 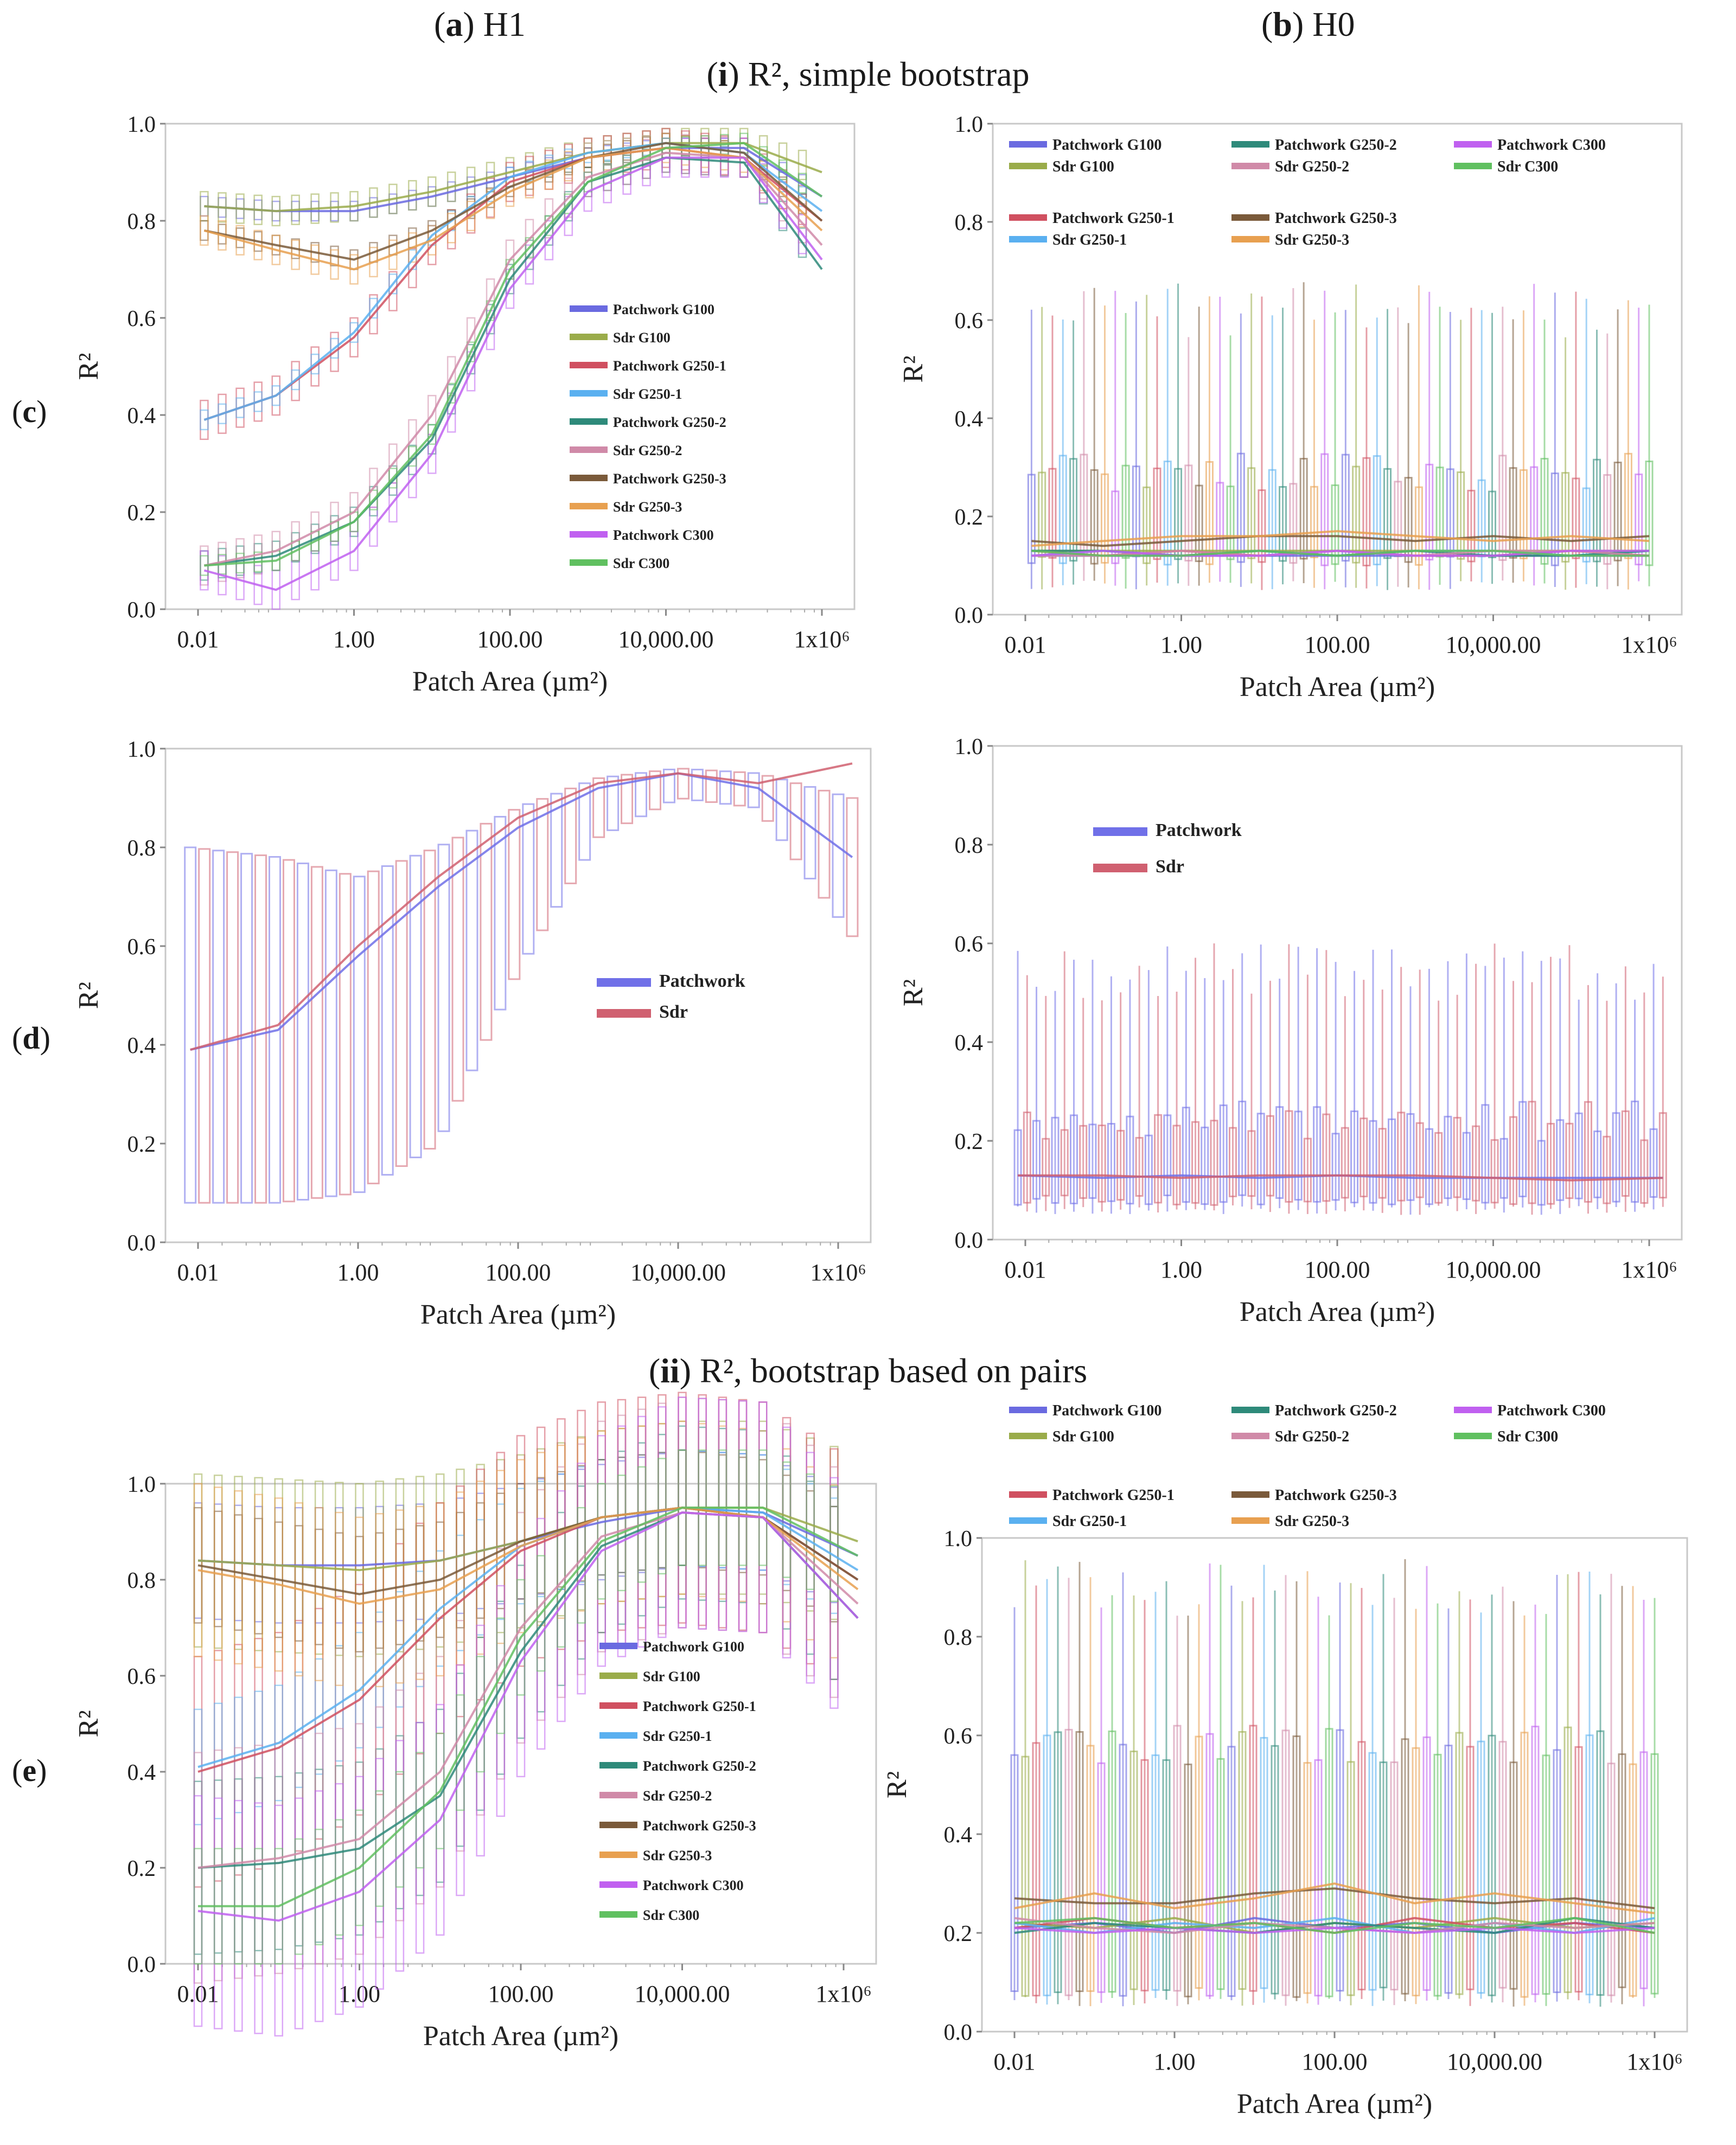 I want to click on legend-label: Patchwork G250-3, so click(x=669, y=479).